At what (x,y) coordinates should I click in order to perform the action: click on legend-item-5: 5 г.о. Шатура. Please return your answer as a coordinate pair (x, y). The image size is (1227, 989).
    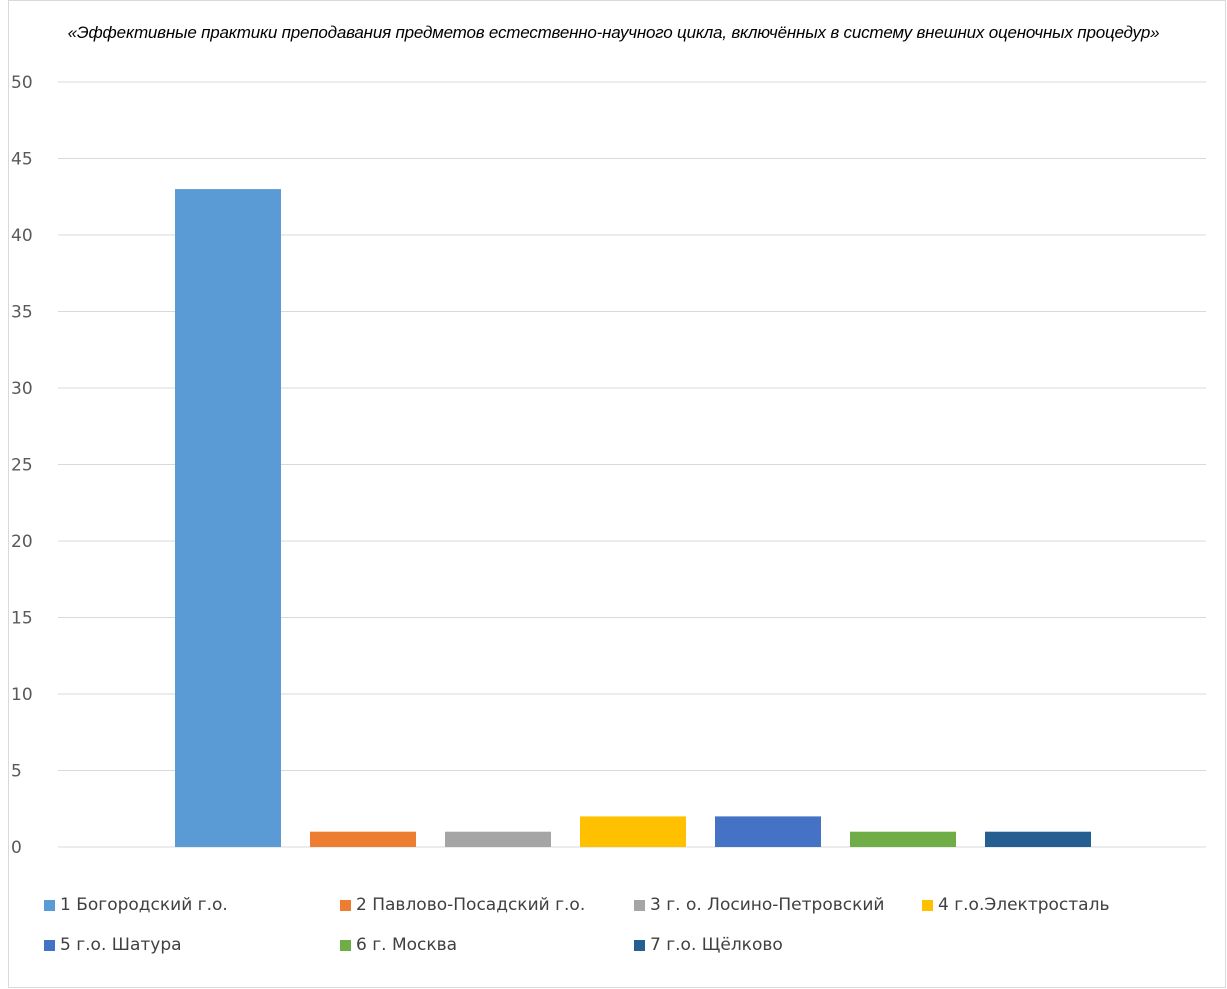
    Looking at the image, I should click on (113, 945).